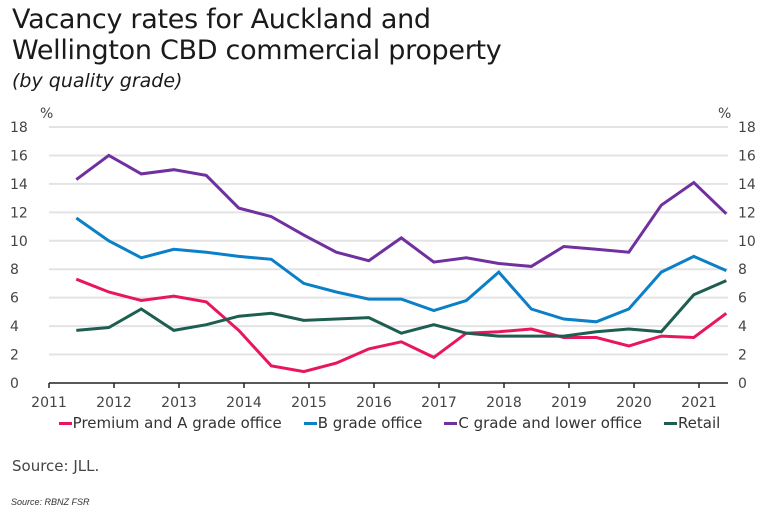  Describe the element at coordinates (46, 114) in the screenshot. I see `y-unit-left: %` at that location.